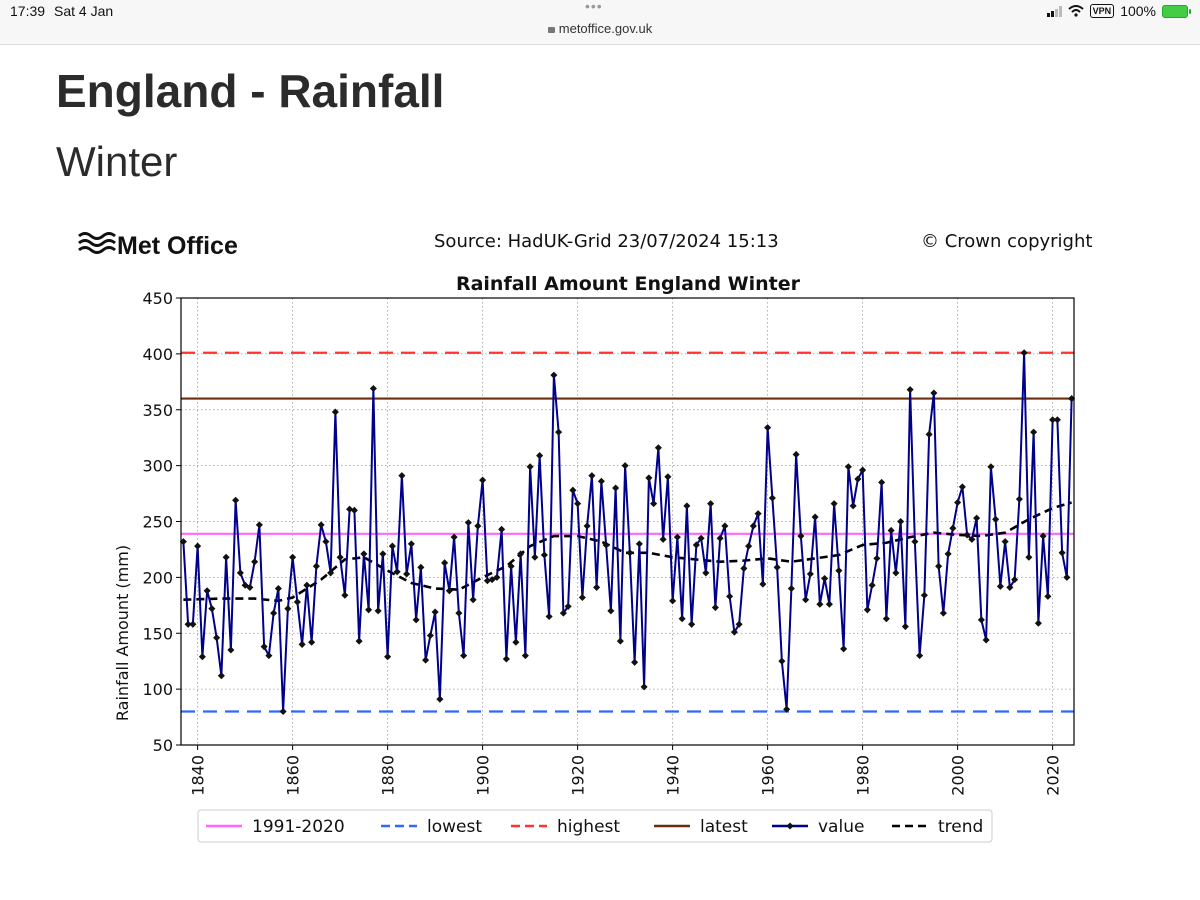  I want to click on legend-marker-value, so click(790, 826).